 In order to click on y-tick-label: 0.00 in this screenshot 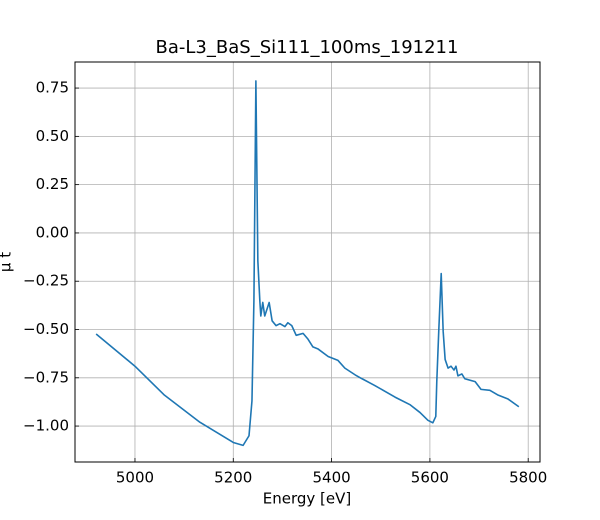, I will do `click(52, 232)`.